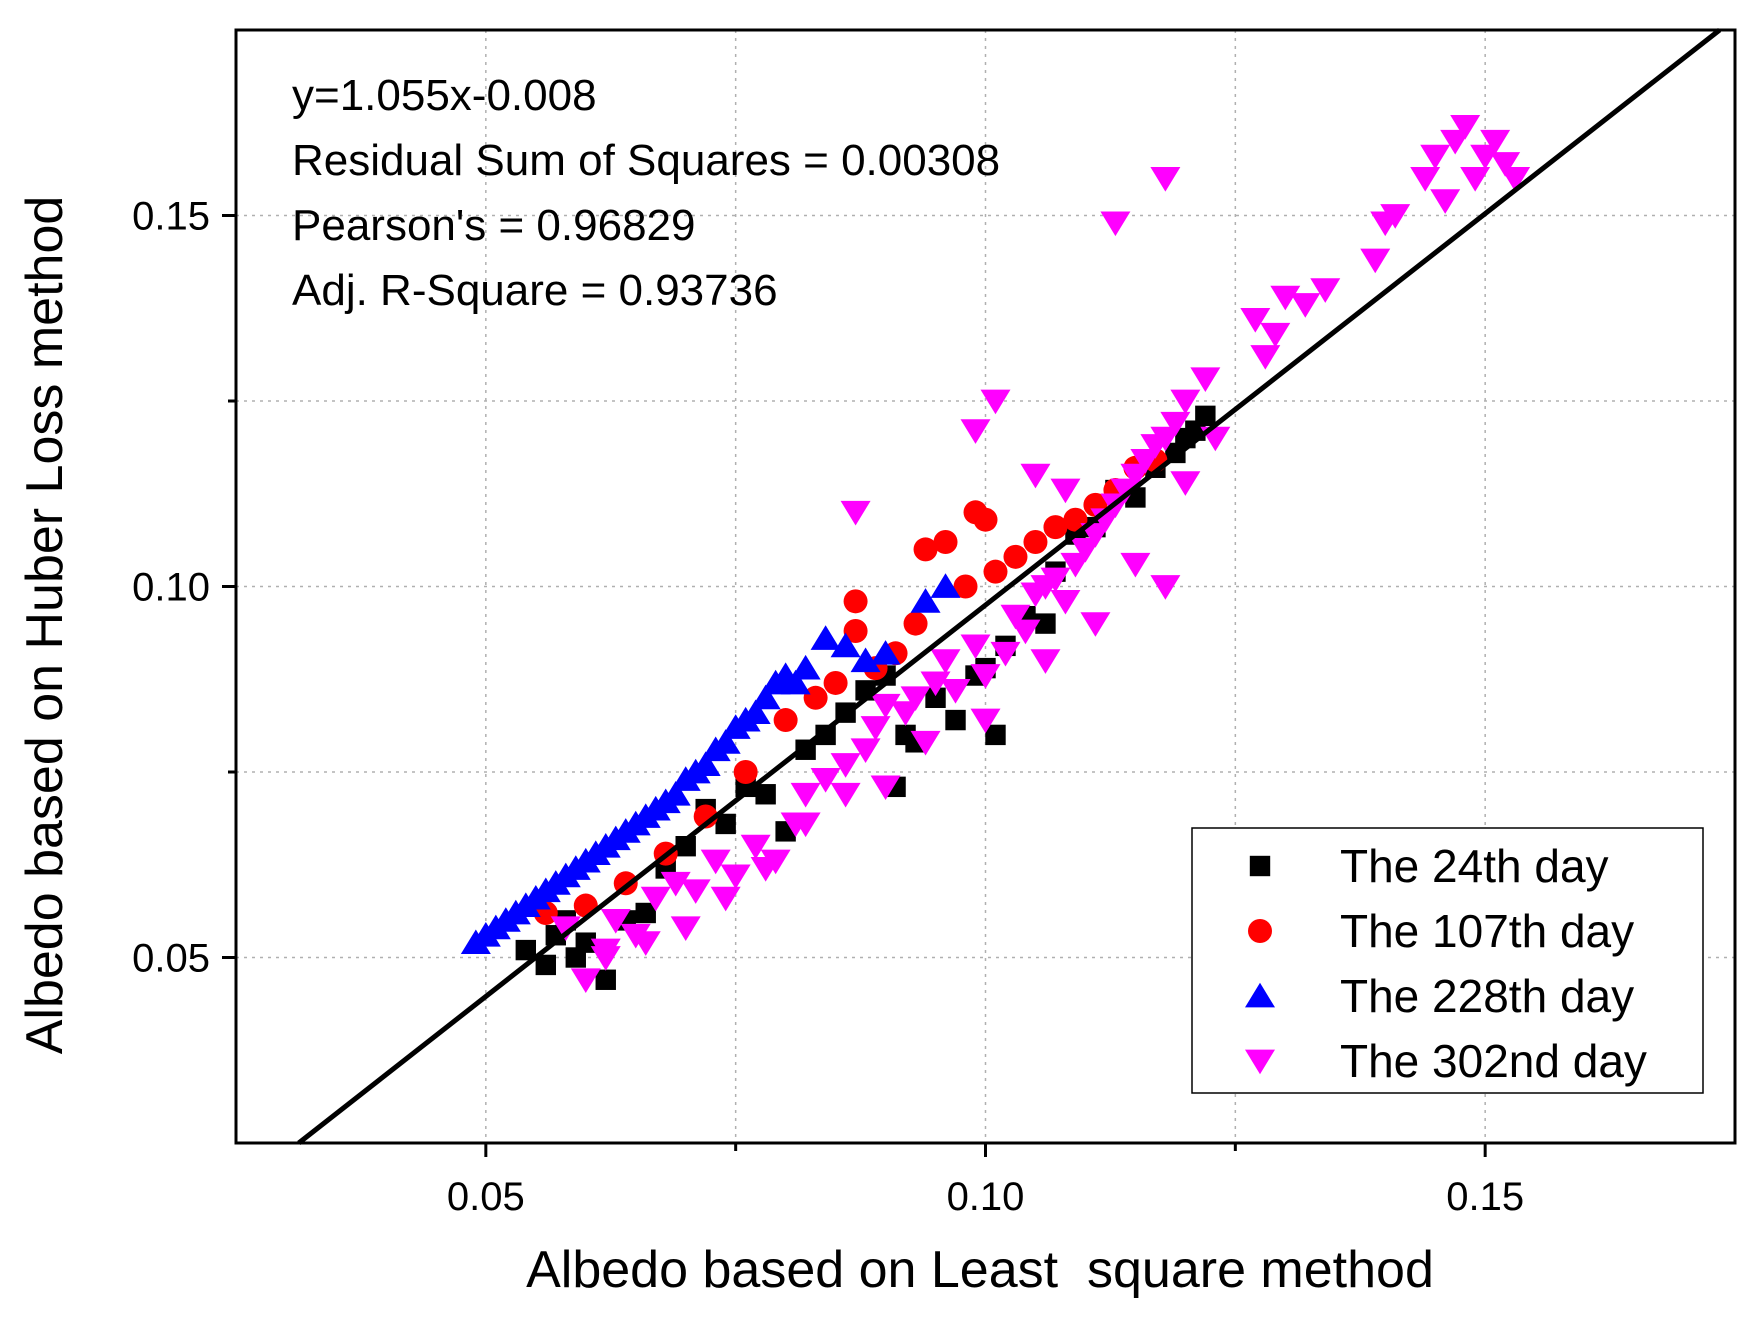  What do you see at coordinates (444, 95) in the screenshot?
I see `fit-equation: y=1.055x-0.008` at bounding box center [444, 95].